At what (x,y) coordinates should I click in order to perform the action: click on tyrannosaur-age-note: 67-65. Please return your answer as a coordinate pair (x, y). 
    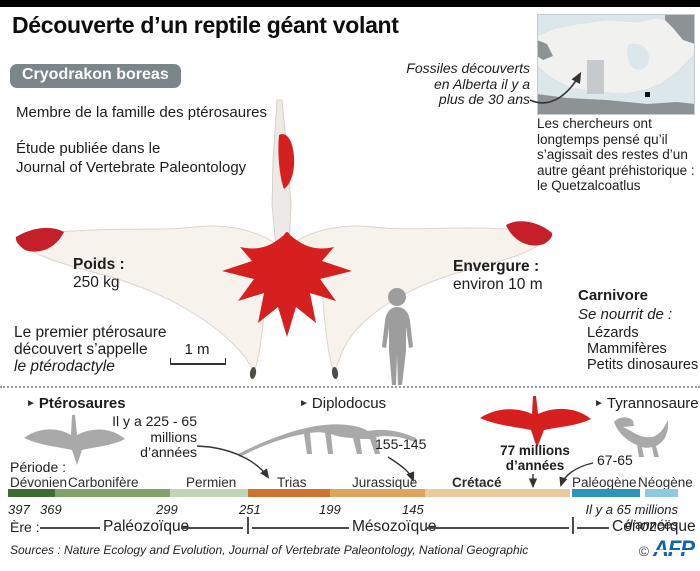
    Looking at the image, I should click on (615, 460).